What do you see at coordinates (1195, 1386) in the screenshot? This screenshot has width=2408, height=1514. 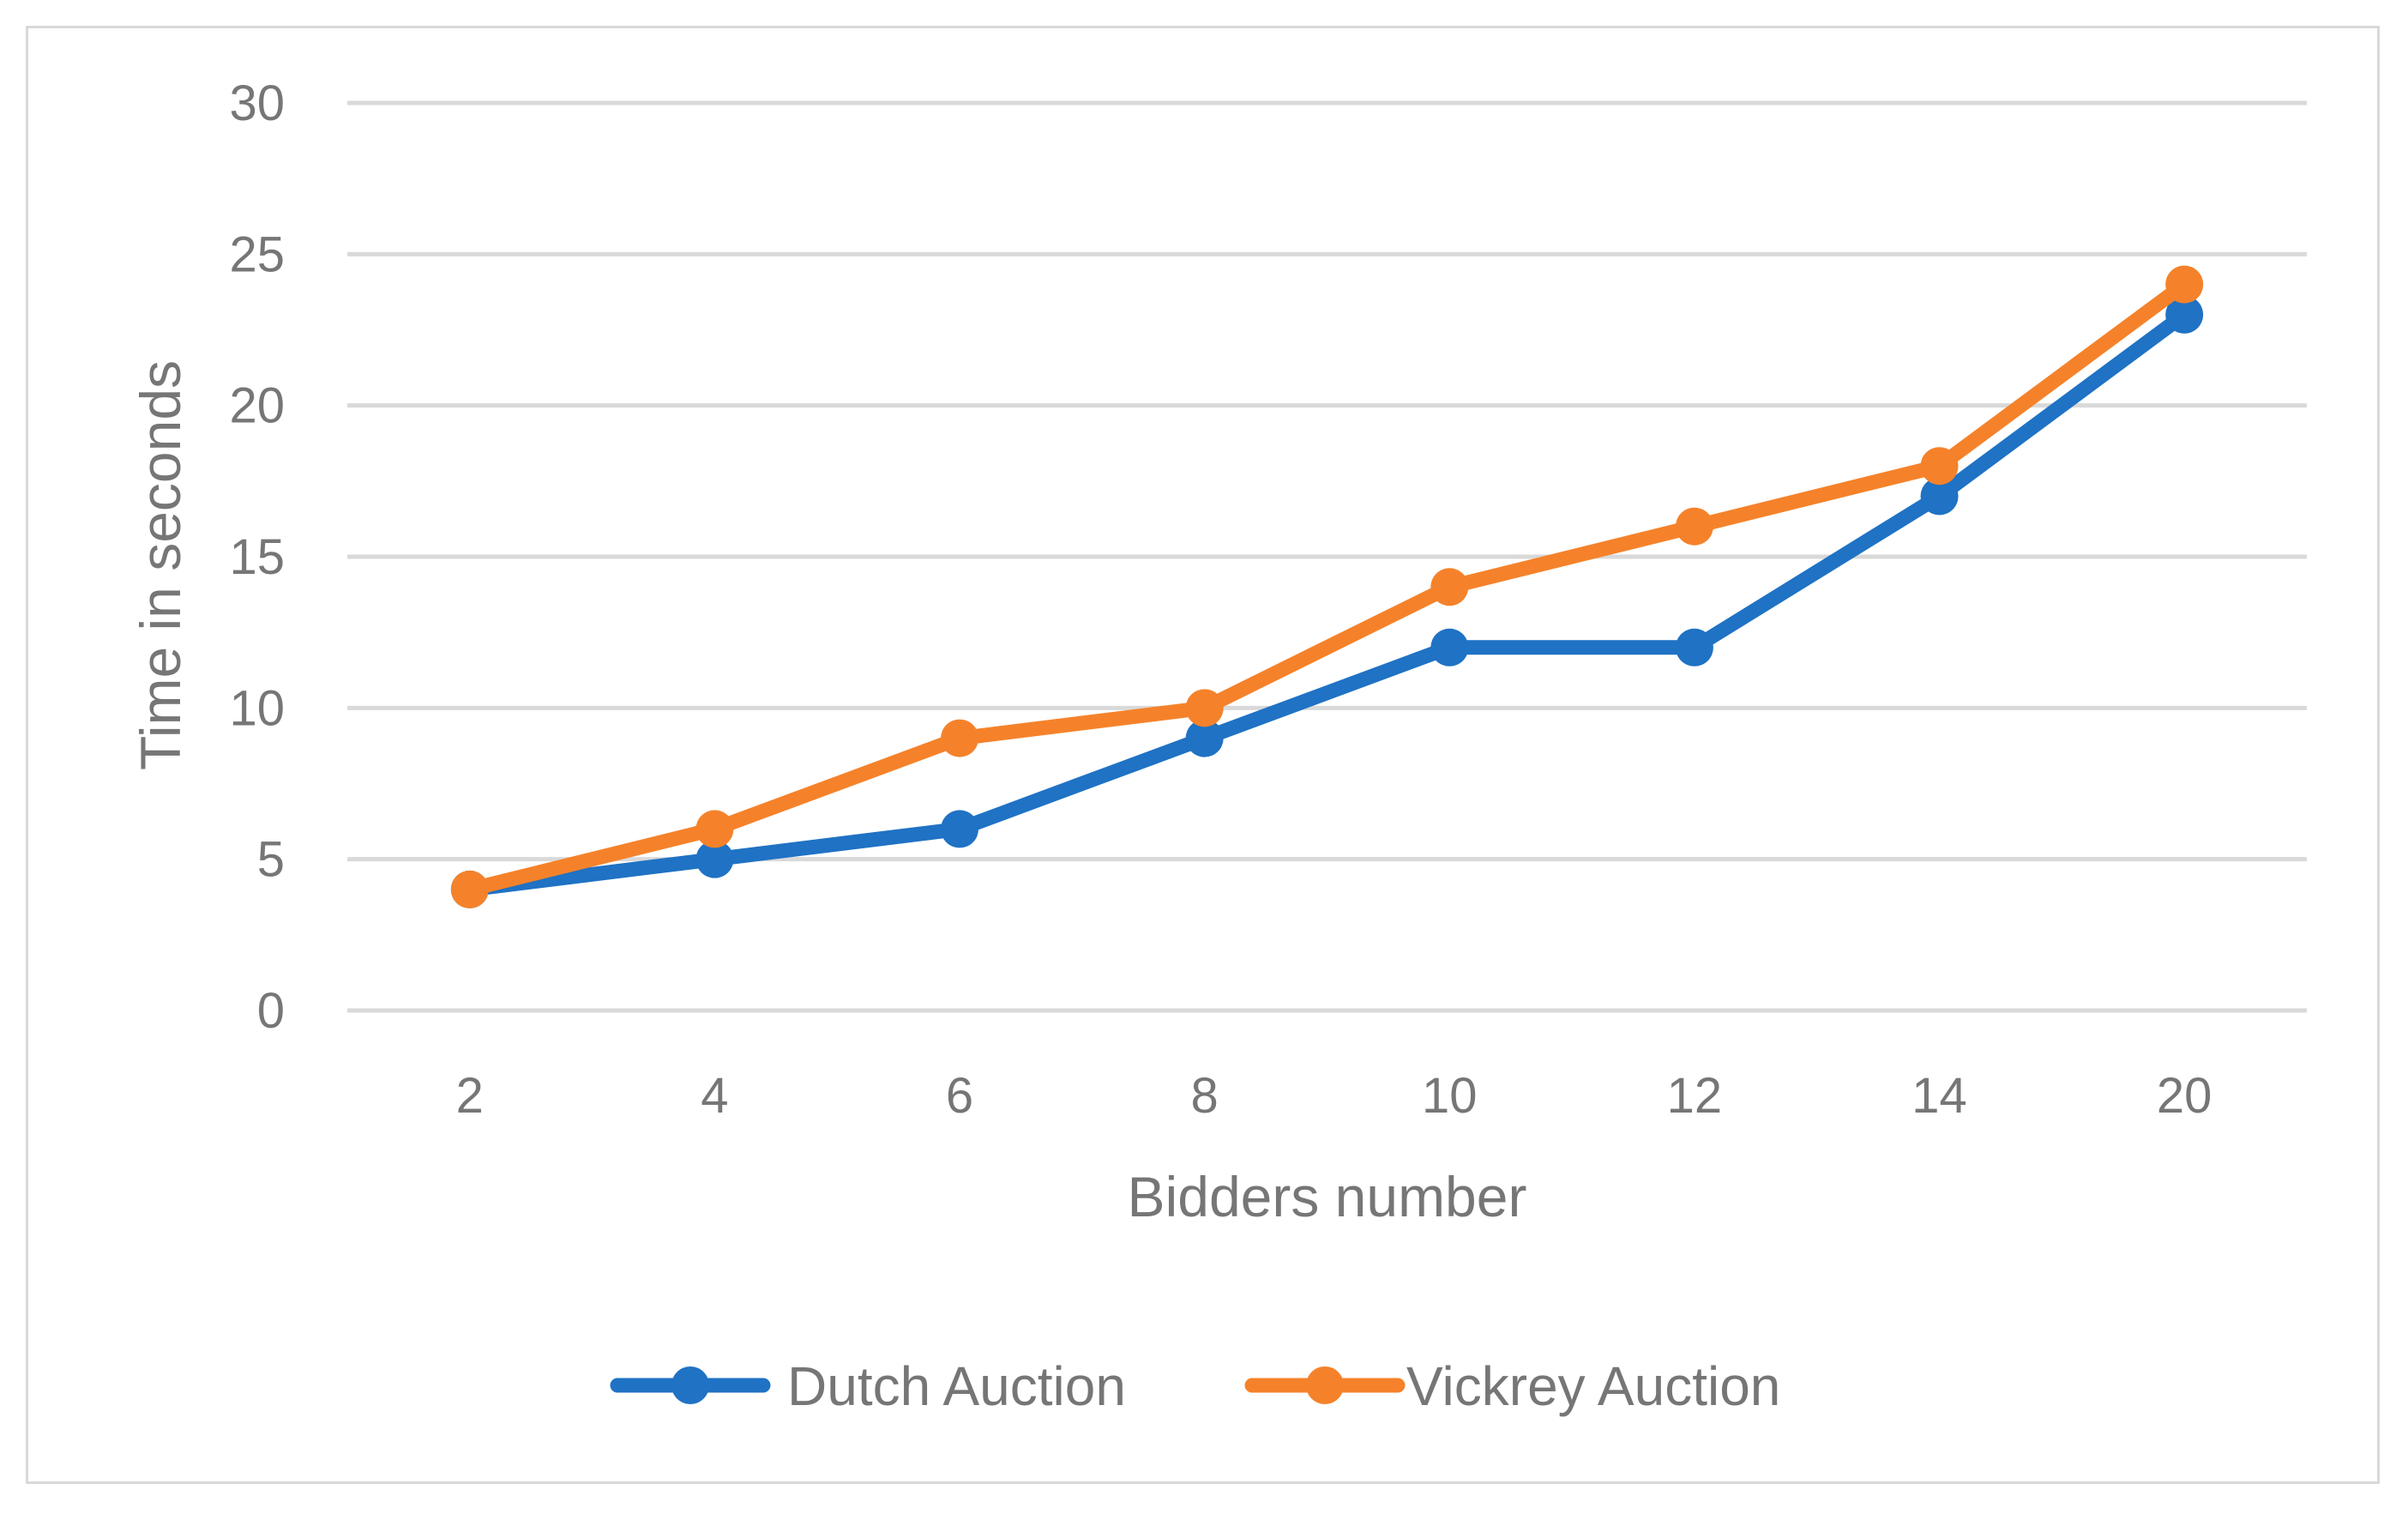 I see `legend: Dutch Auction Vickrey Auction` at bounding box center [1195, 1386].